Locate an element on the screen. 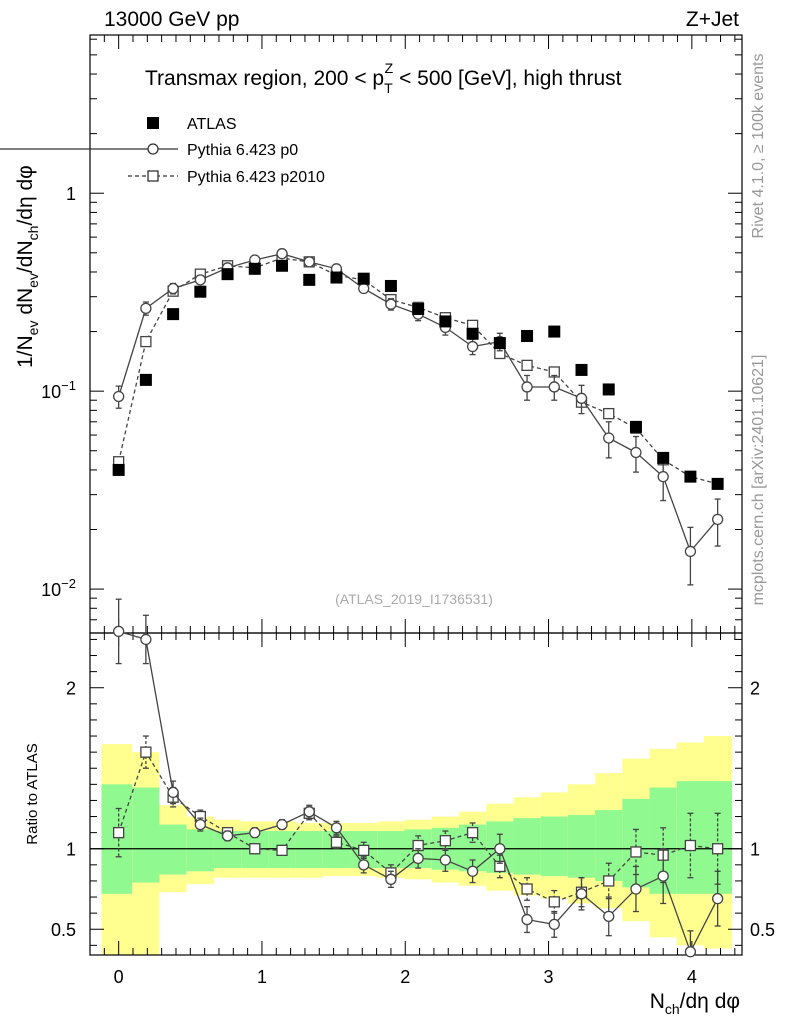 The image size is (786, 1024). main-y-tick-label-base: 10 is located at coordinates (51, 590).